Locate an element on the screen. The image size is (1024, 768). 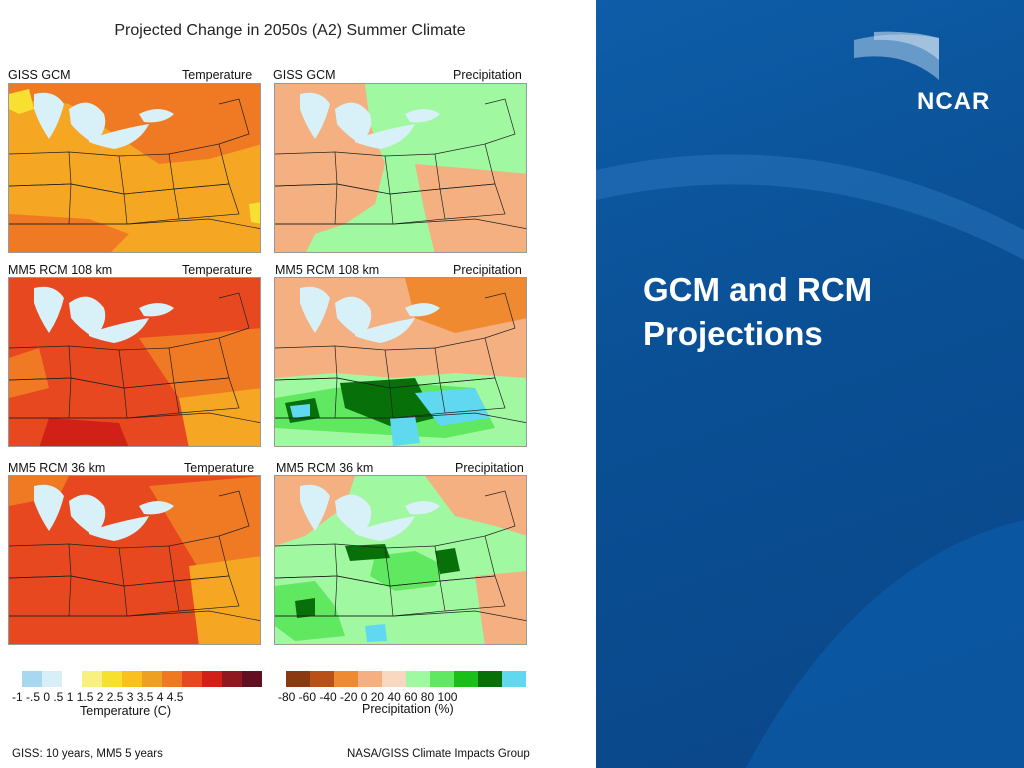
footnote-right: NASA/GISS Climate Impacts Group is located at coordinates (438, 754).